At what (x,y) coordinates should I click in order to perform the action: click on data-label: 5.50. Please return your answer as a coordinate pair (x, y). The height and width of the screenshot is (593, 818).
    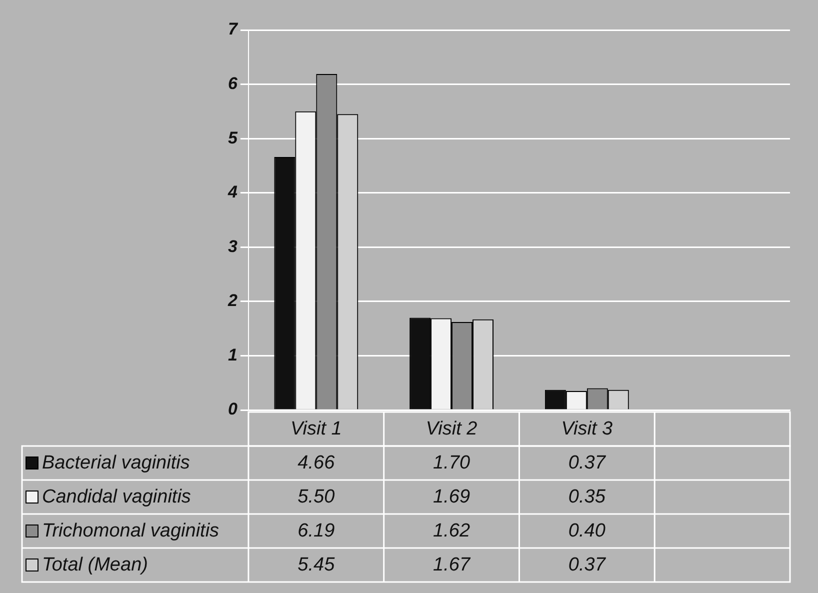
    Looking at the image, I should click on (317, 497).